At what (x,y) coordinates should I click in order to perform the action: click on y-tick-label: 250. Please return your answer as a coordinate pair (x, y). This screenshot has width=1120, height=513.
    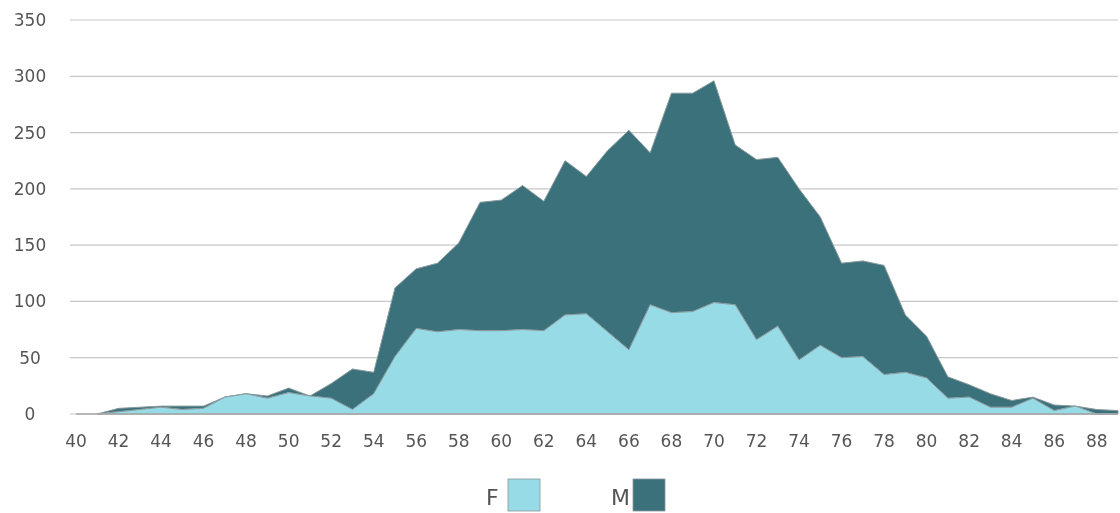
    Looking at the image, I should click on (30, 132).